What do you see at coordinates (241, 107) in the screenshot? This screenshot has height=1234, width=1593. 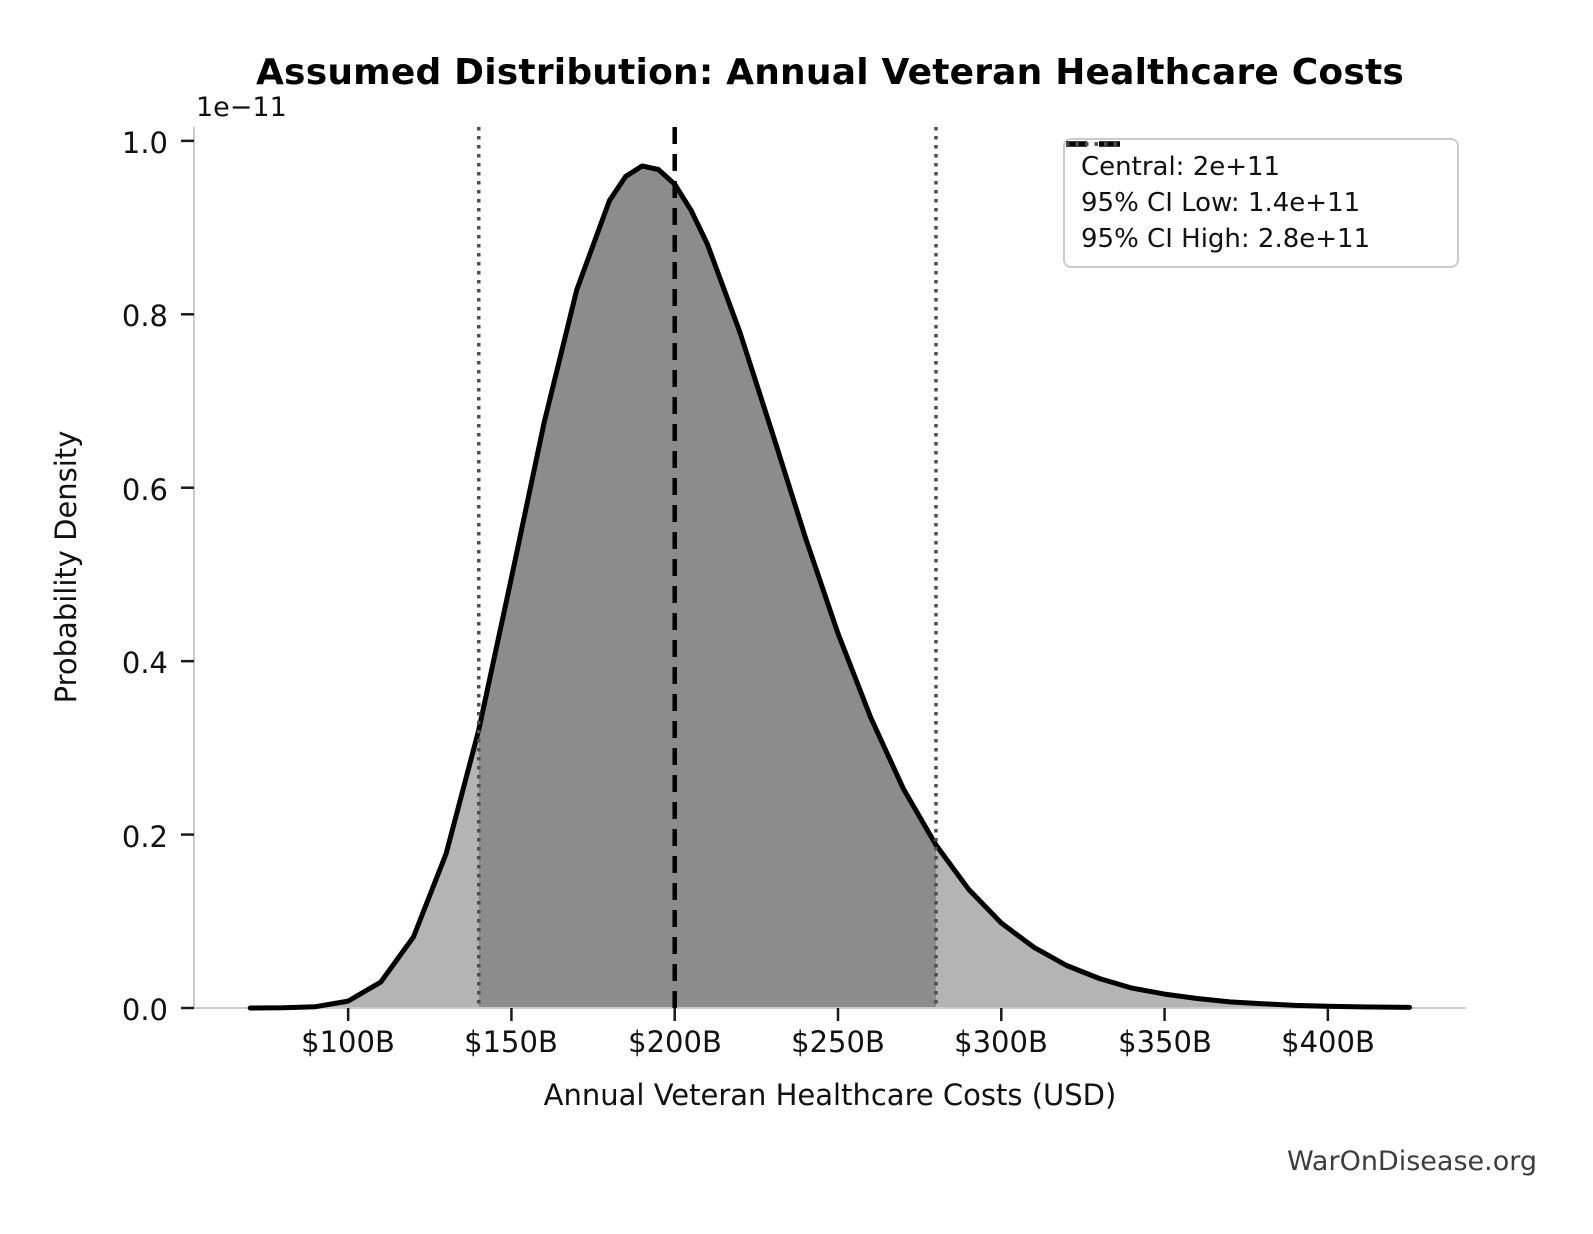 I see `y-axis-offset-label: 1e−11` at bounding box center [241, 107].